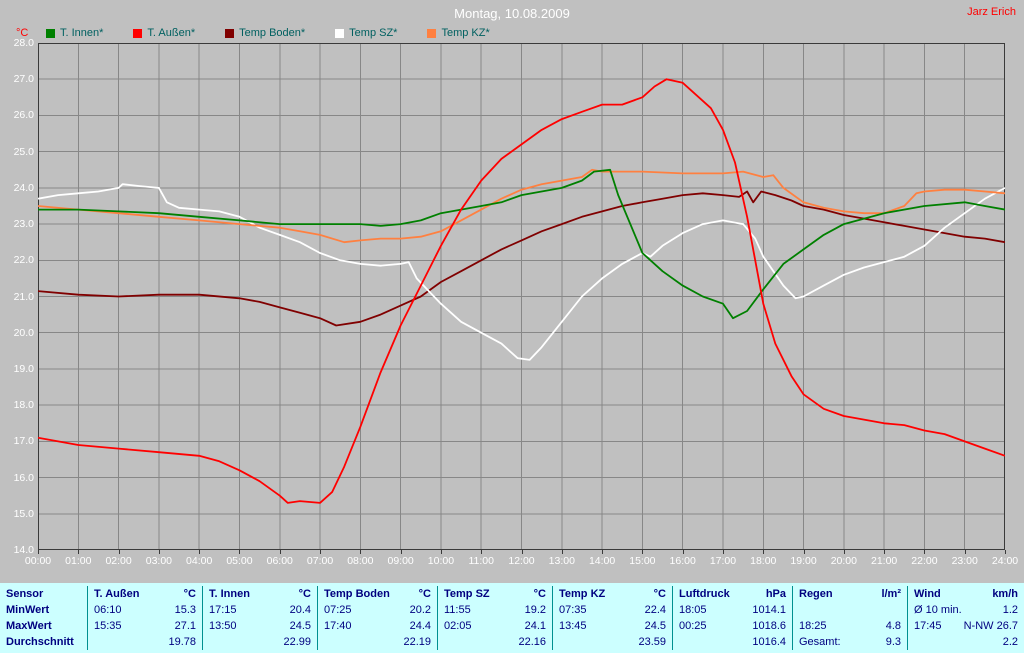  Describe the element at coordinates (441, 561) in the screenshot. I see `x-tick-label: 10:00` at that location.